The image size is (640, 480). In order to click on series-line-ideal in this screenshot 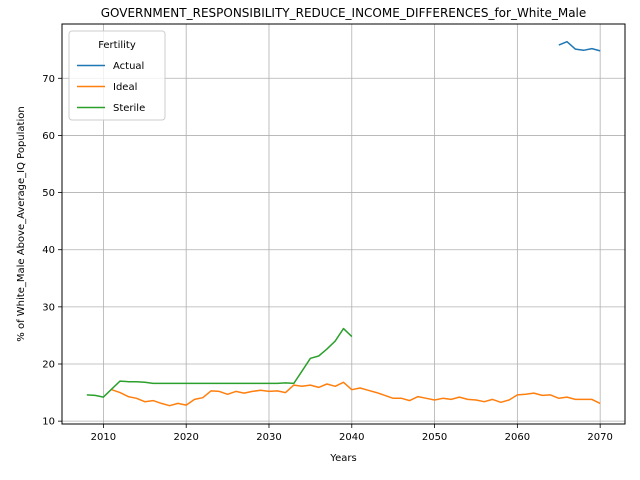, I will do `click(356, 394)`.